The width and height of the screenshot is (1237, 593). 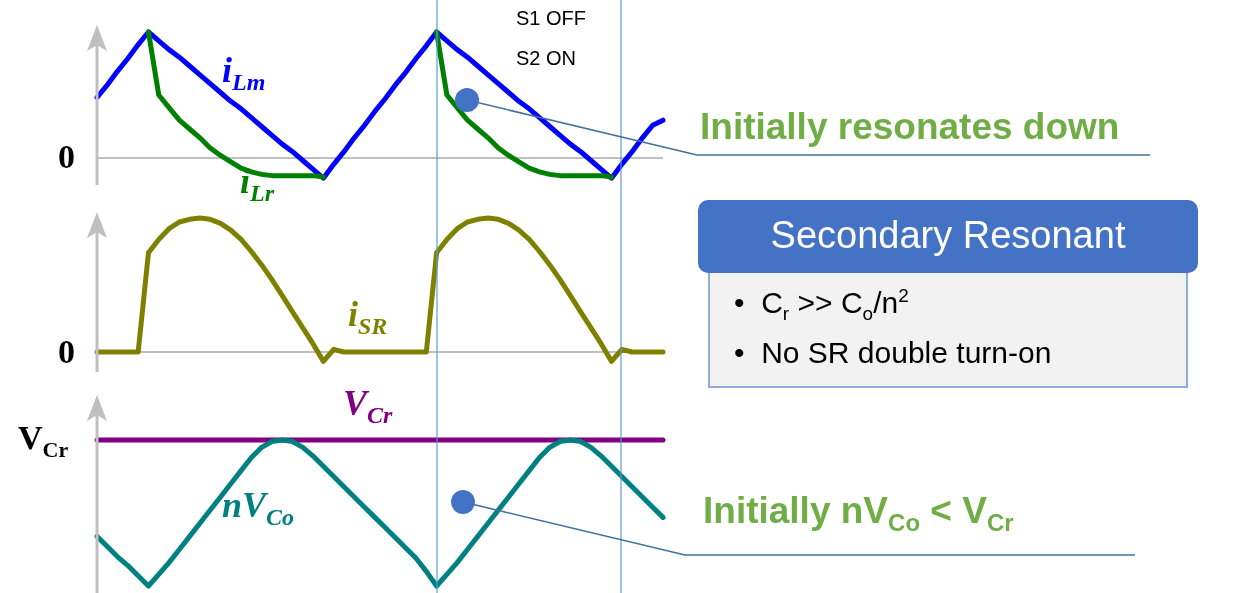 I want to click on annotation: S2 ON, so click(x=546, y=58).